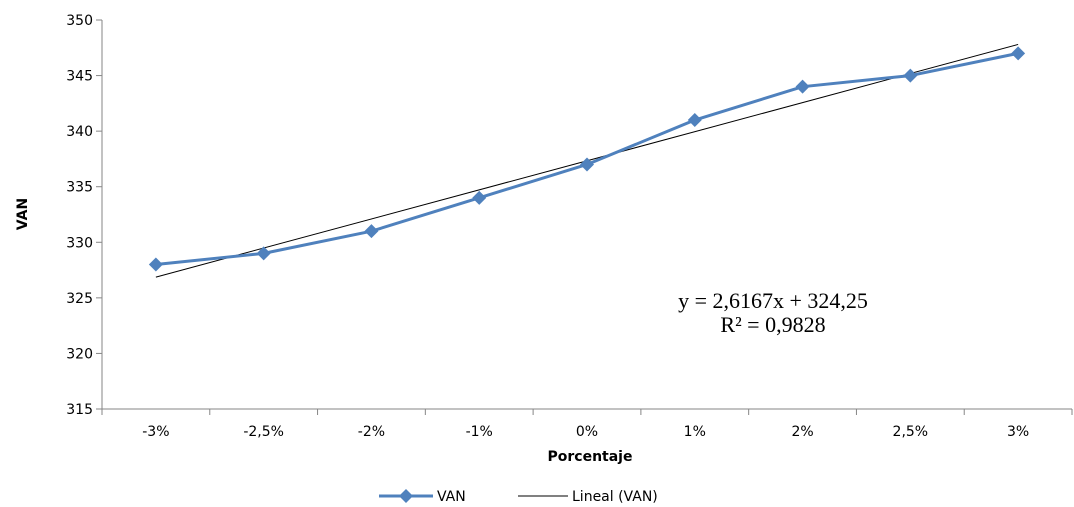 The width and height of the screenshot is (1074, 507). What do you see at coordinates (23, 214) in the screenshot?
I see `y-axis-title: VAN` at bounding box center [23, 214].